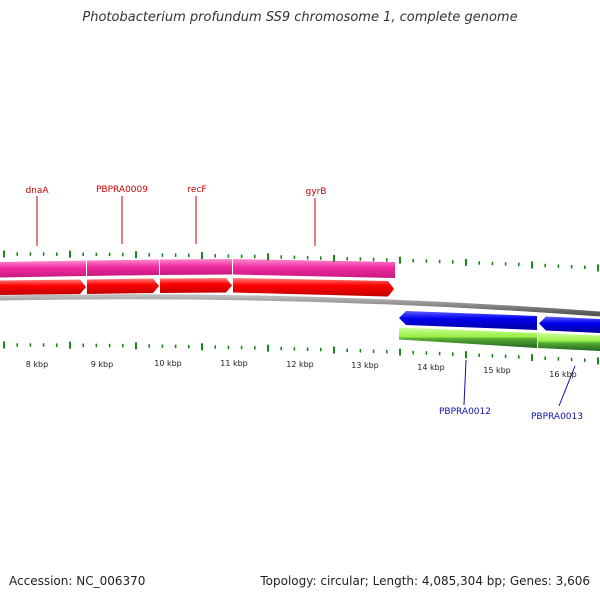  Describe the element at coordinates (497, 370) in the screenshot. I see `scale-label: 15 kbp` at that location.